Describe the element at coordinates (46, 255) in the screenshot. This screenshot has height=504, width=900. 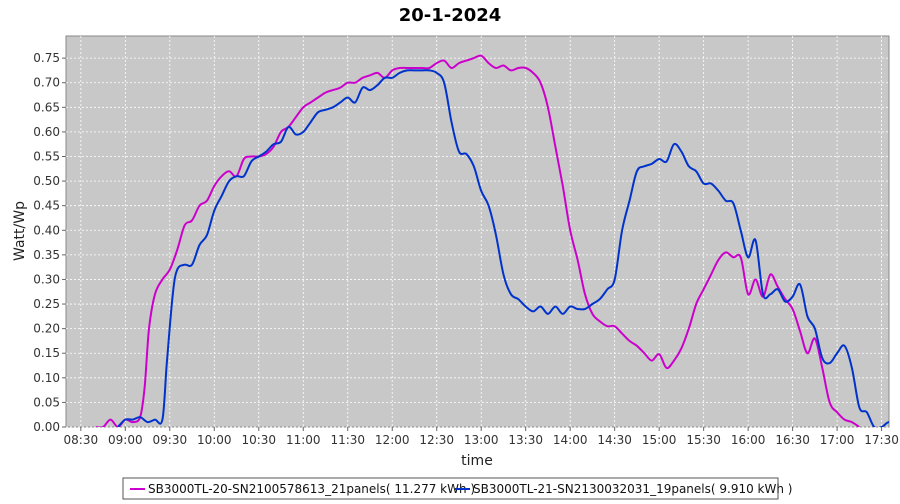
I see `y-tick-label: 0.35` at that location.